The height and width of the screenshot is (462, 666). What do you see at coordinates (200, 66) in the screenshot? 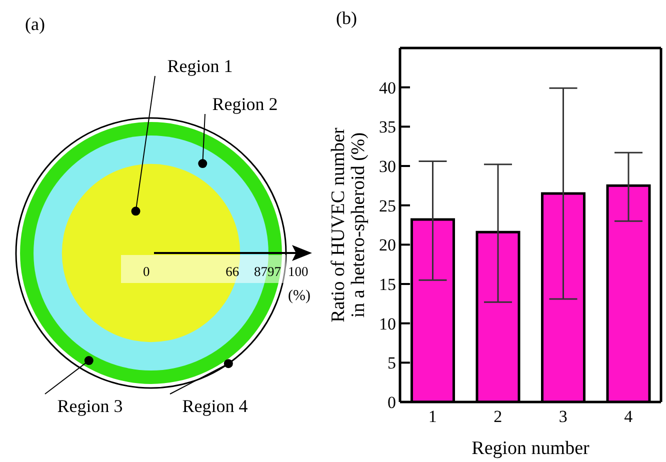
I see `category-label: Region 1` at bounding box center [200, 66].